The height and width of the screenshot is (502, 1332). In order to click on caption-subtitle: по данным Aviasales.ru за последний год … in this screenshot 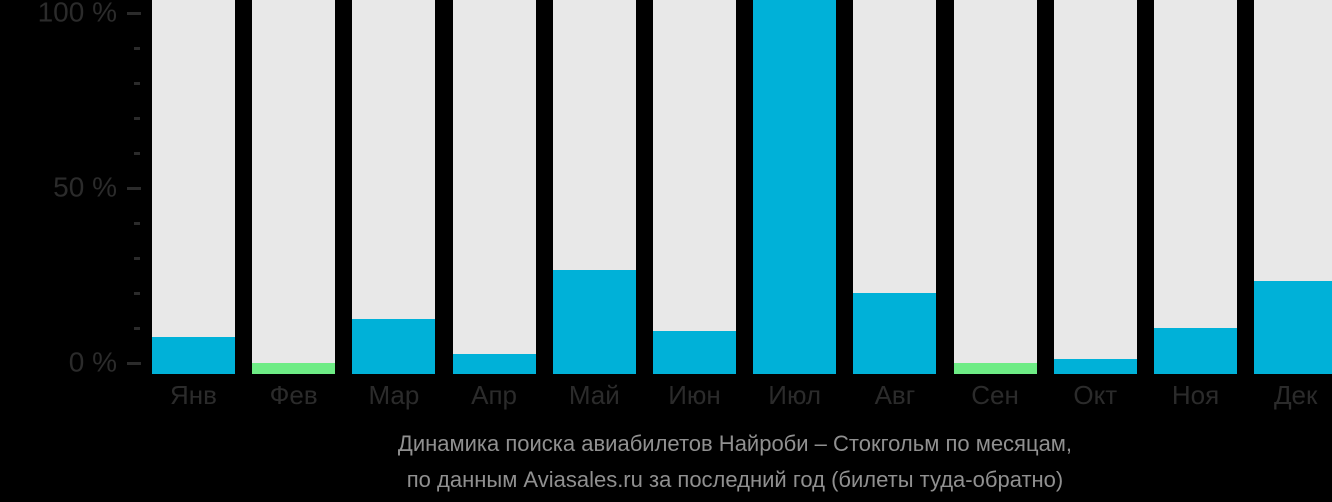, I will do `click(735, 479)`.